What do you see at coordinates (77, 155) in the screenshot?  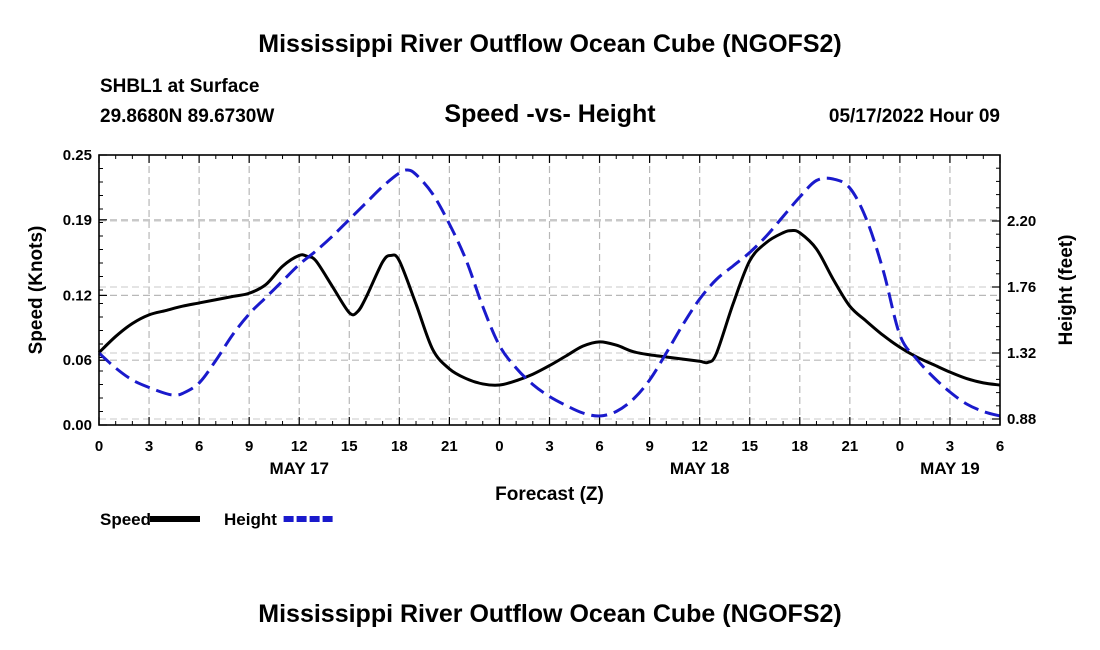 I see `y-tick-label: 0.25` at bounding box center [77, 155].